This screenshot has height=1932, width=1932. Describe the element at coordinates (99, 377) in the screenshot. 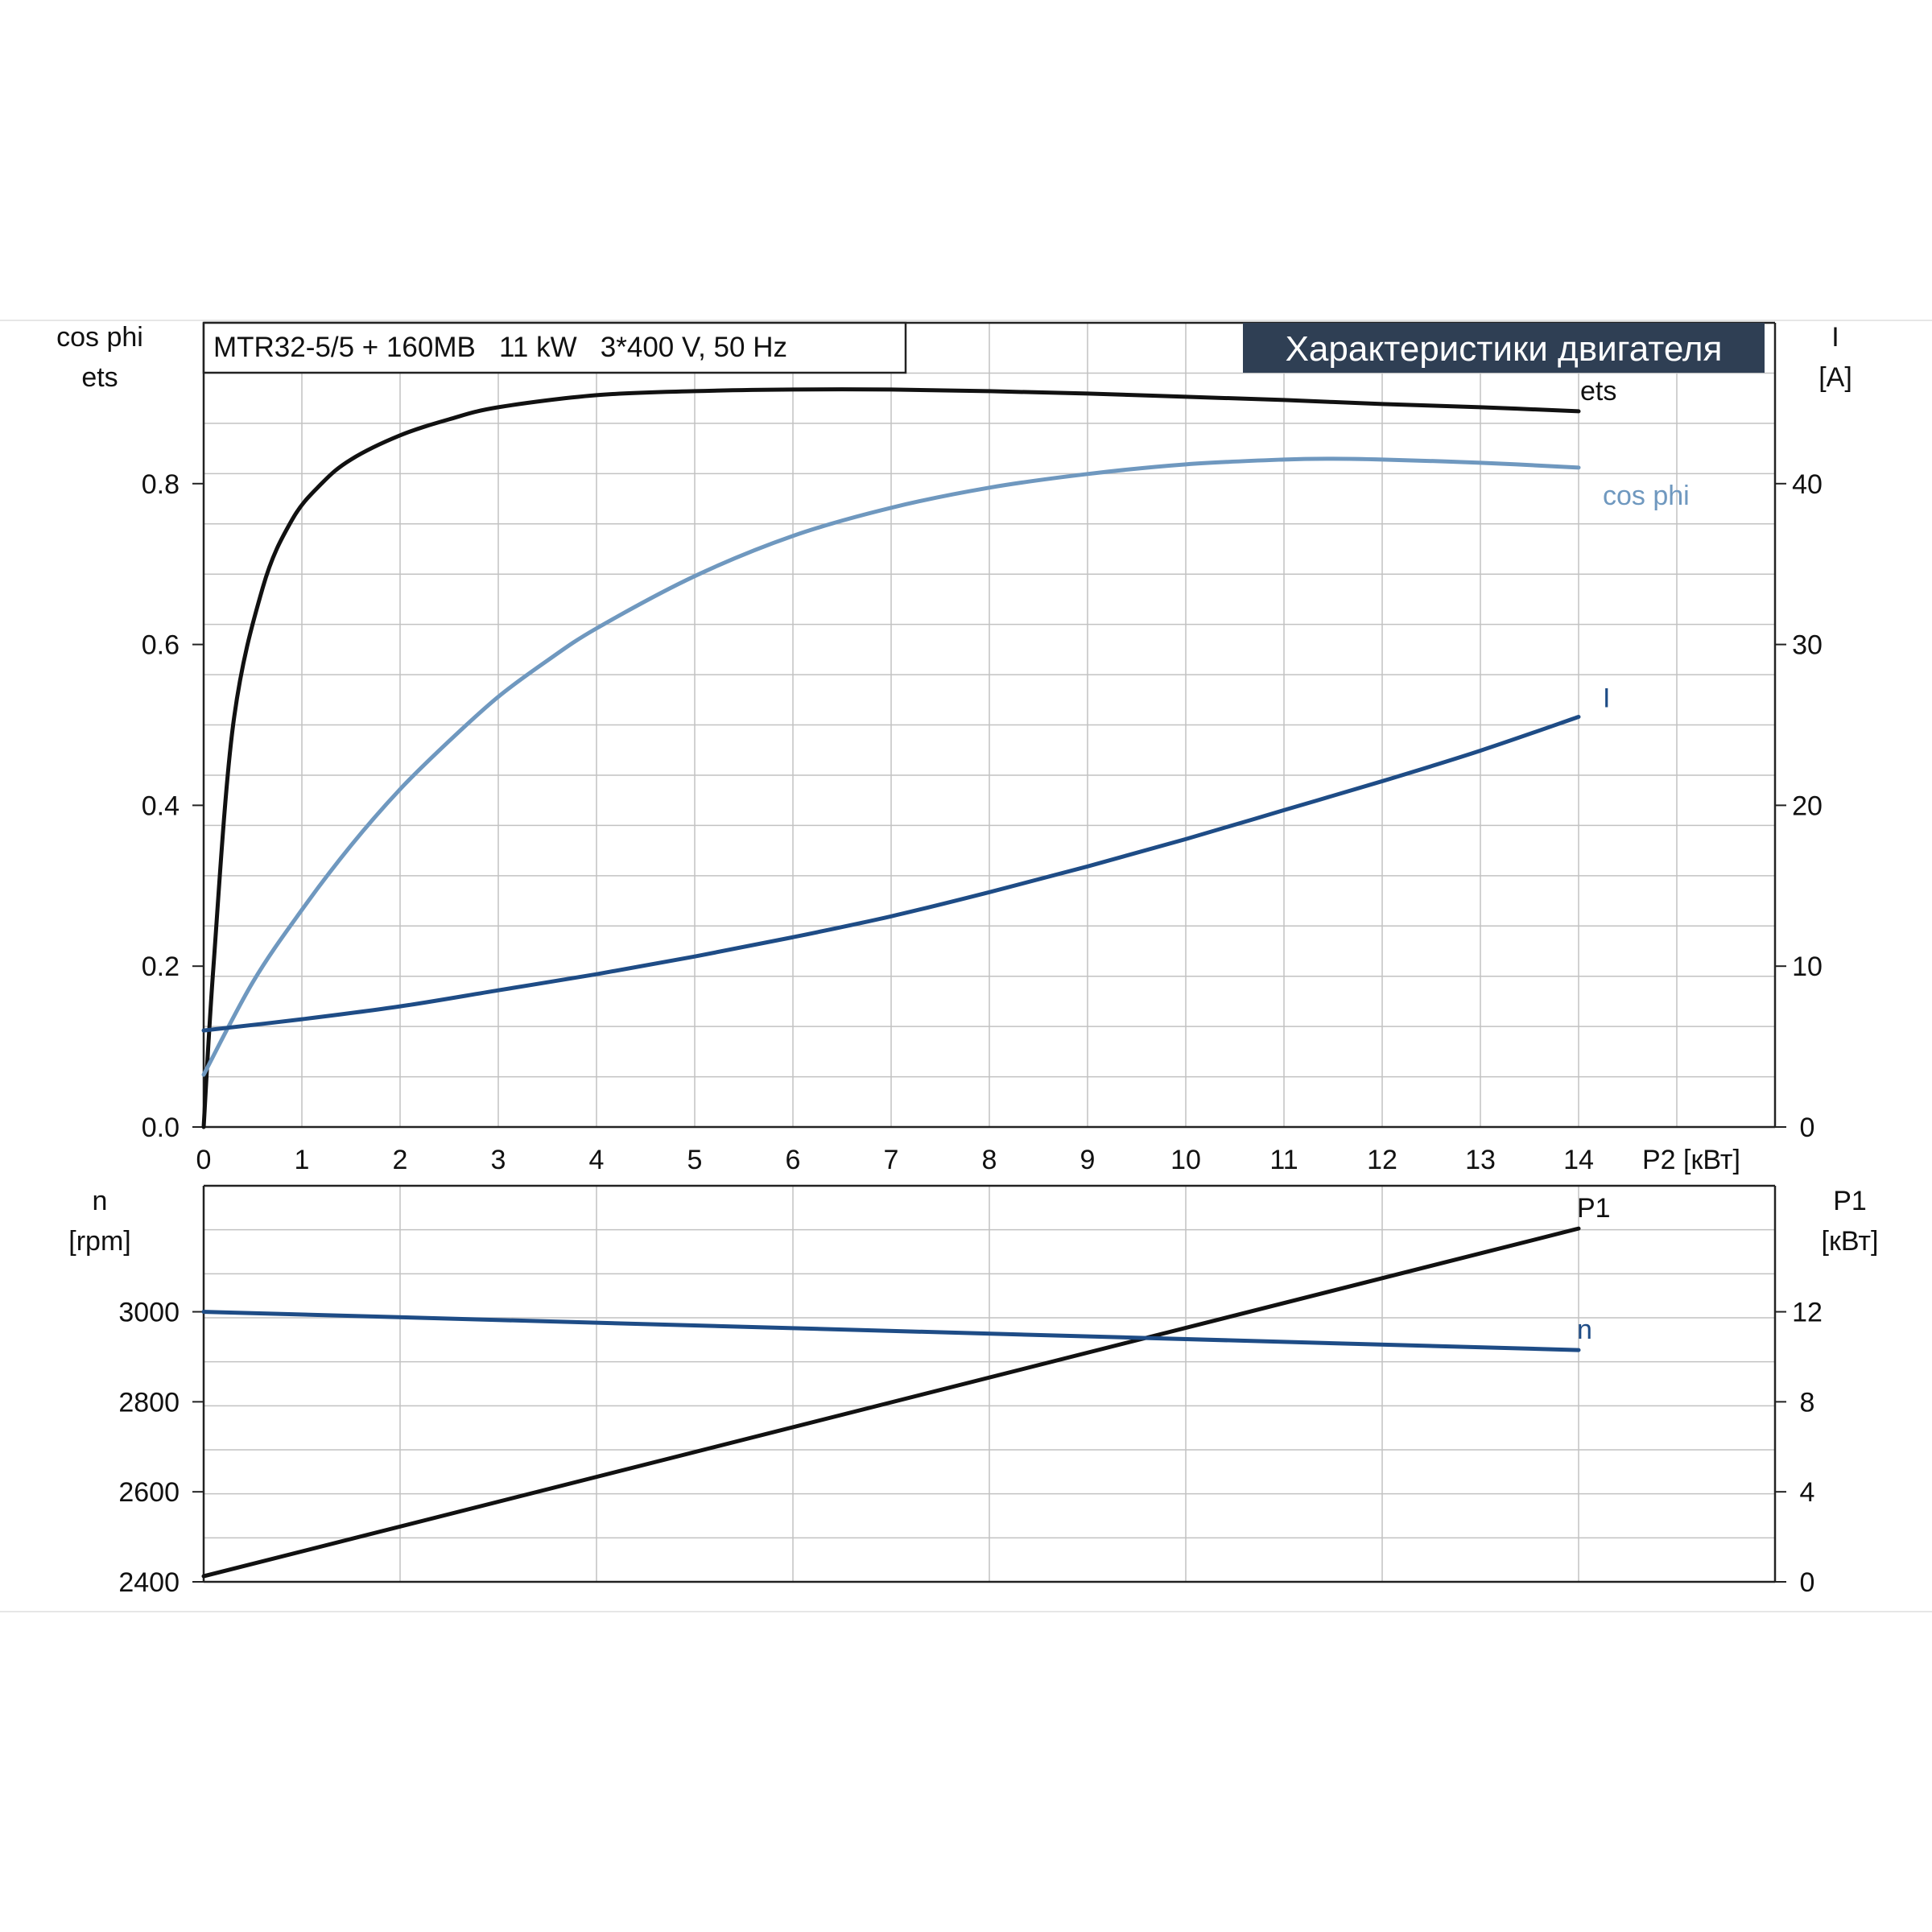

I see `left-axis-label-ets: ets` at that location.